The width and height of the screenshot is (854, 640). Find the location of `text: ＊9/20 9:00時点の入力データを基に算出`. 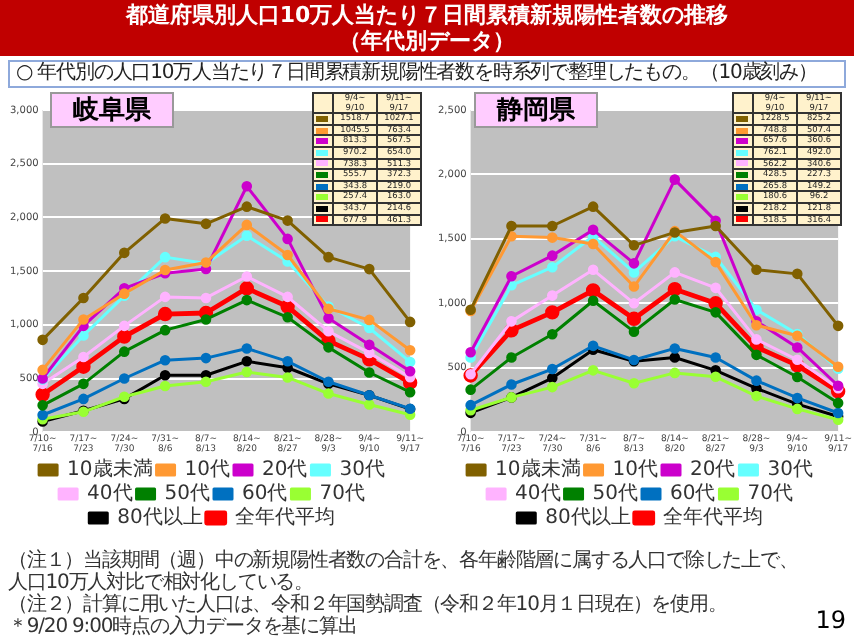

text: ＊9/20 9:00時点の入力データを基に算出 is located at coordinates (183, 627).